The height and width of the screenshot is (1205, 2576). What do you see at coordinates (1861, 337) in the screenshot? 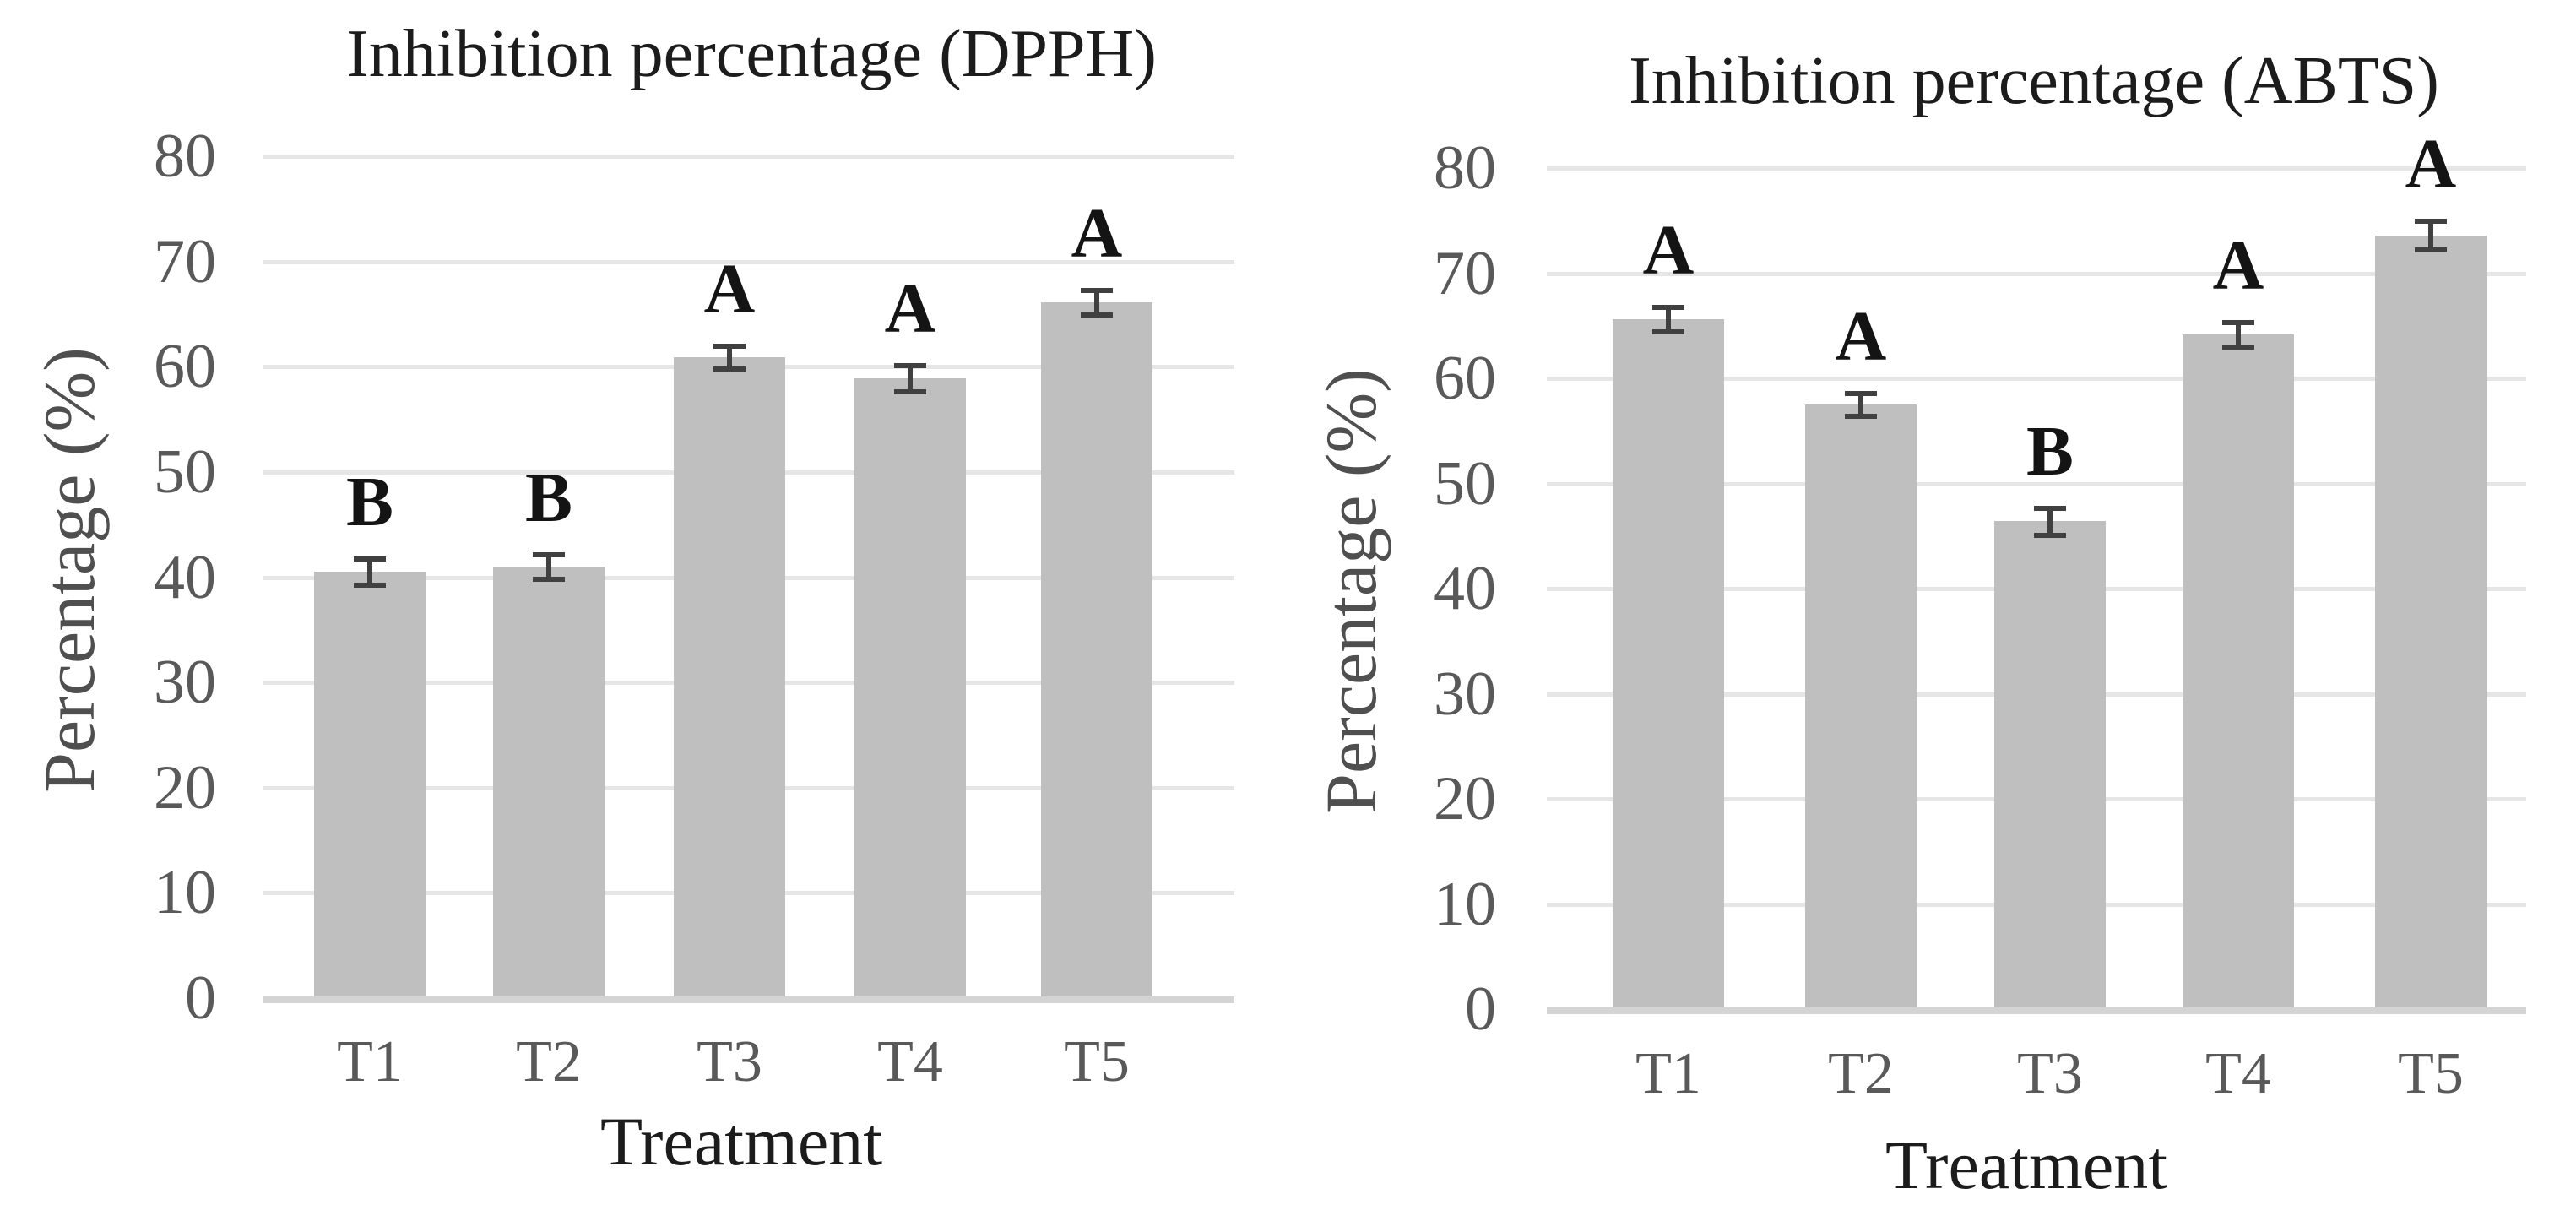
I see `significance-letter-T2: A` at bounding box center [1861, 337].